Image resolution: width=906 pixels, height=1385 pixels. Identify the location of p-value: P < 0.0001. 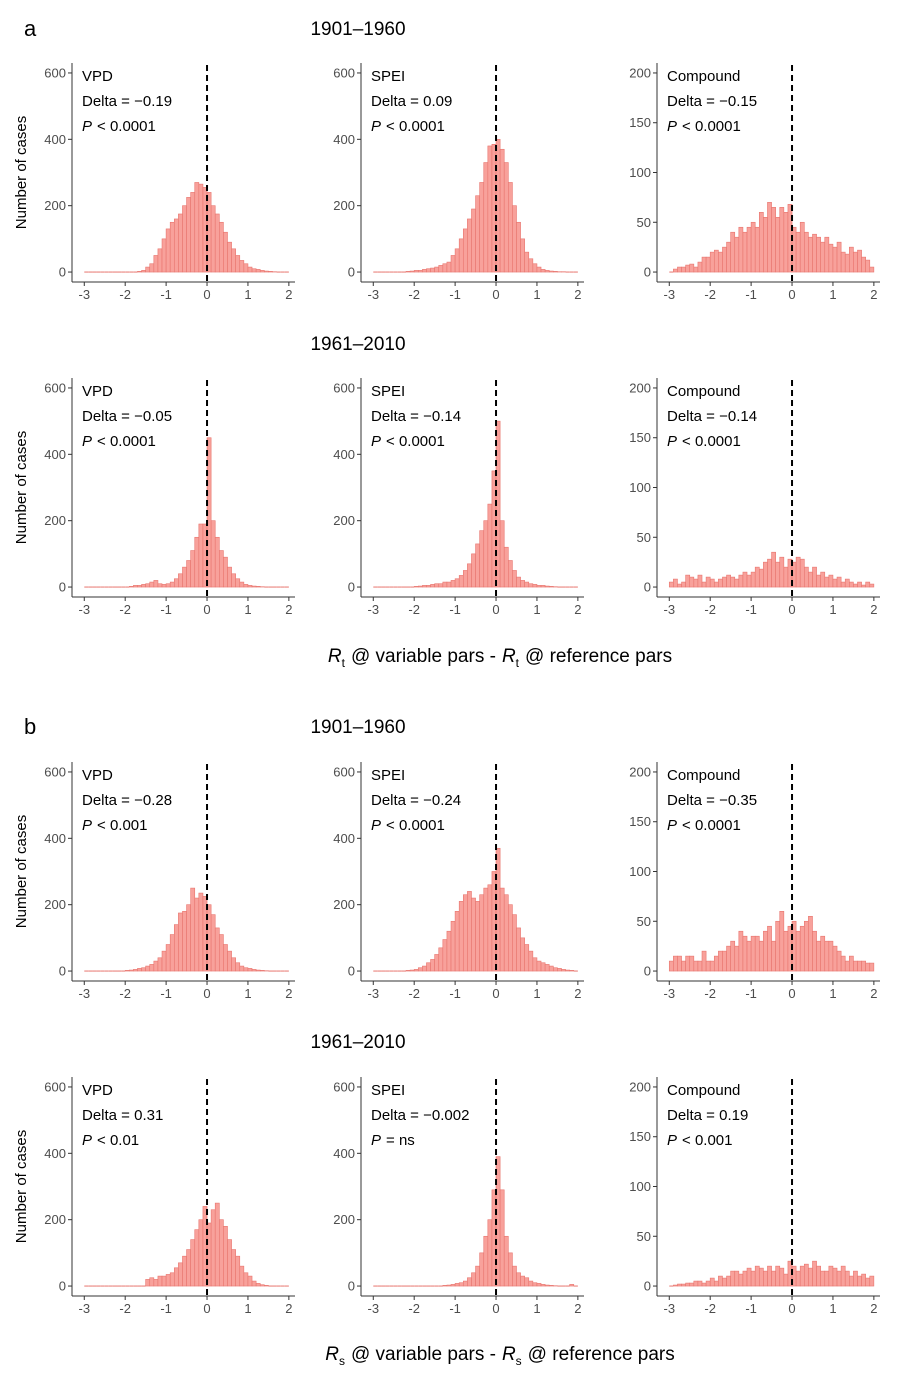
(704, 825).